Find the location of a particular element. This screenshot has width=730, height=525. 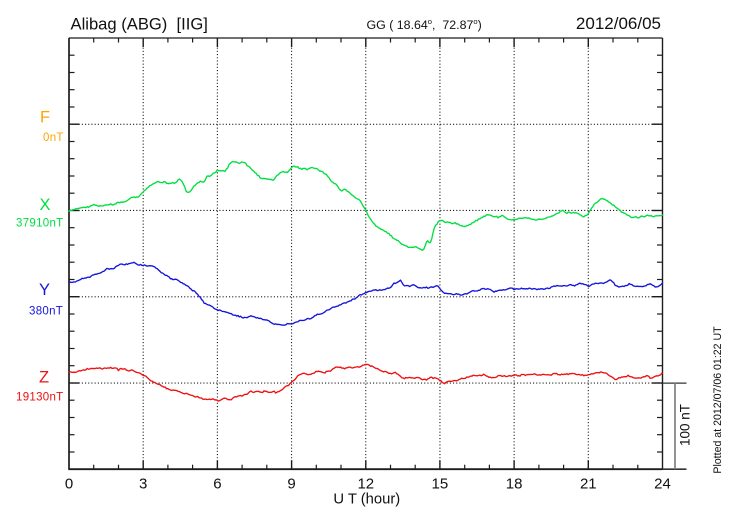

svg-text: 380nT is located at coordinates (46, 312).